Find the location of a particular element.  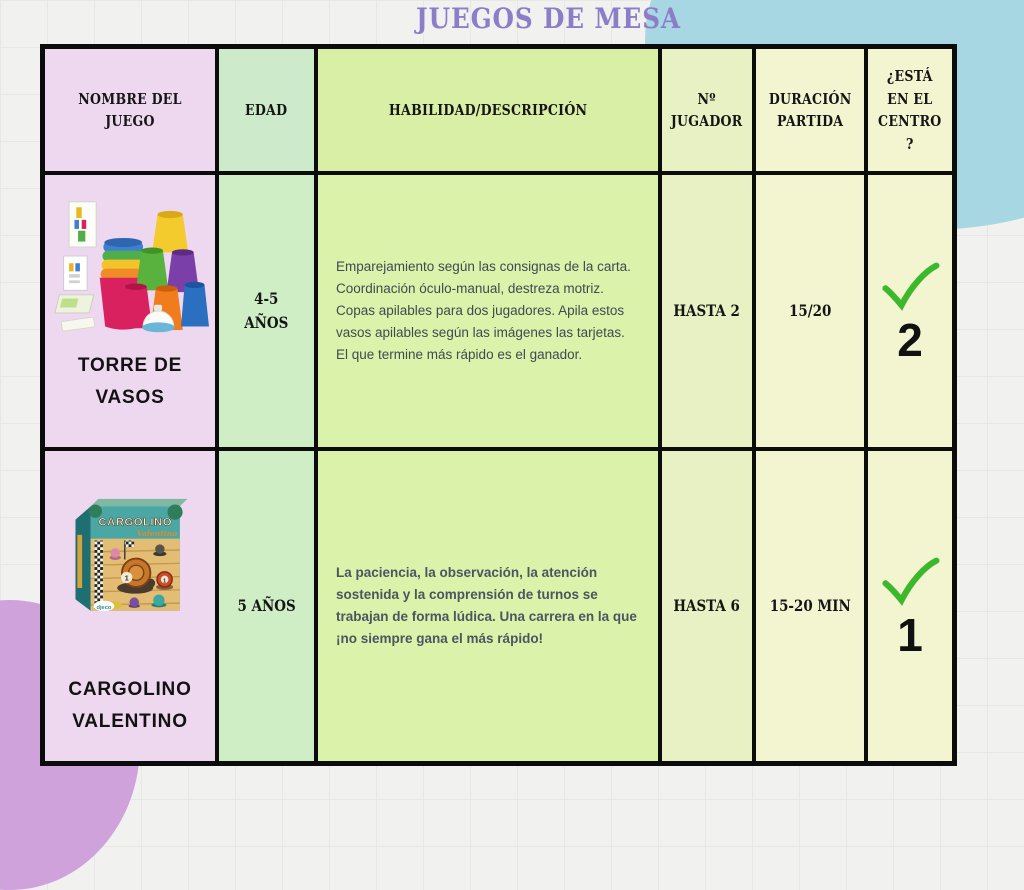

header-habilidad-descripcion: HABILIDAD/DESCRIPCIÓN is located at coordinates (488, 110).